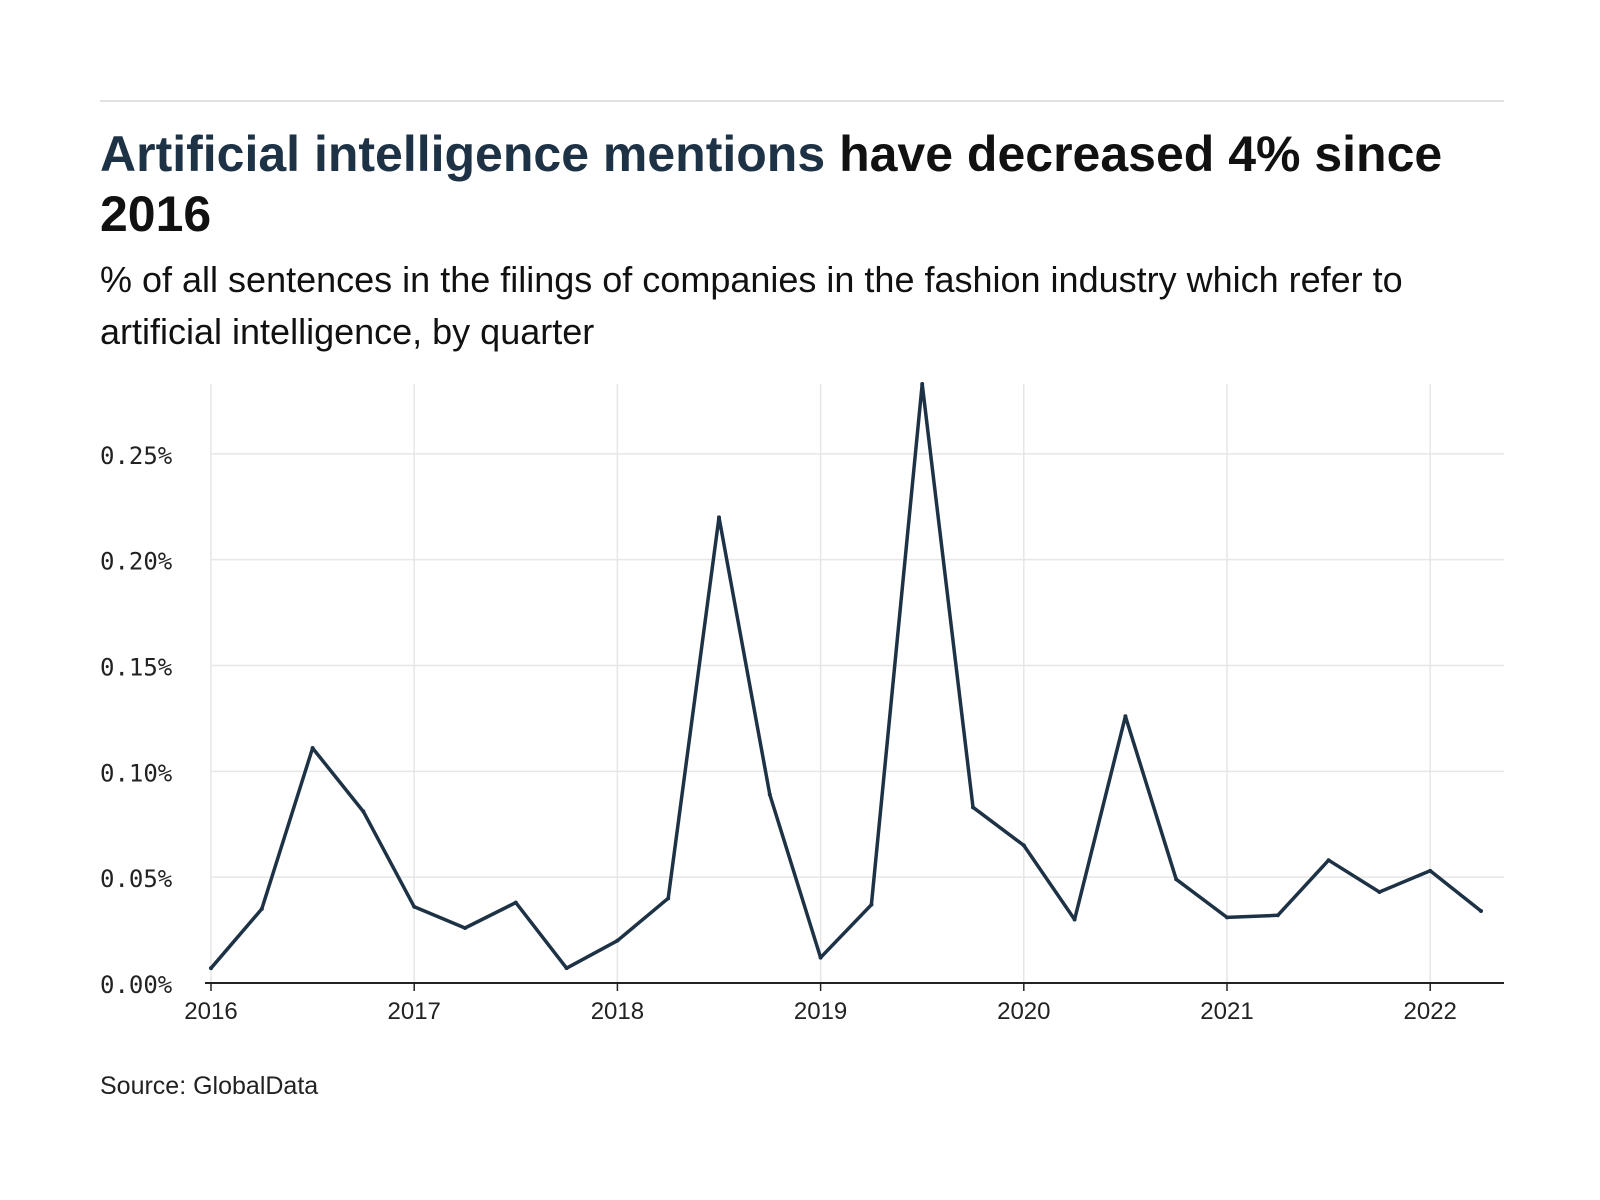  Describe the element at coordinates (136, 562) in the screenshot. I see `y-tick-label: 0.20%` at that location.